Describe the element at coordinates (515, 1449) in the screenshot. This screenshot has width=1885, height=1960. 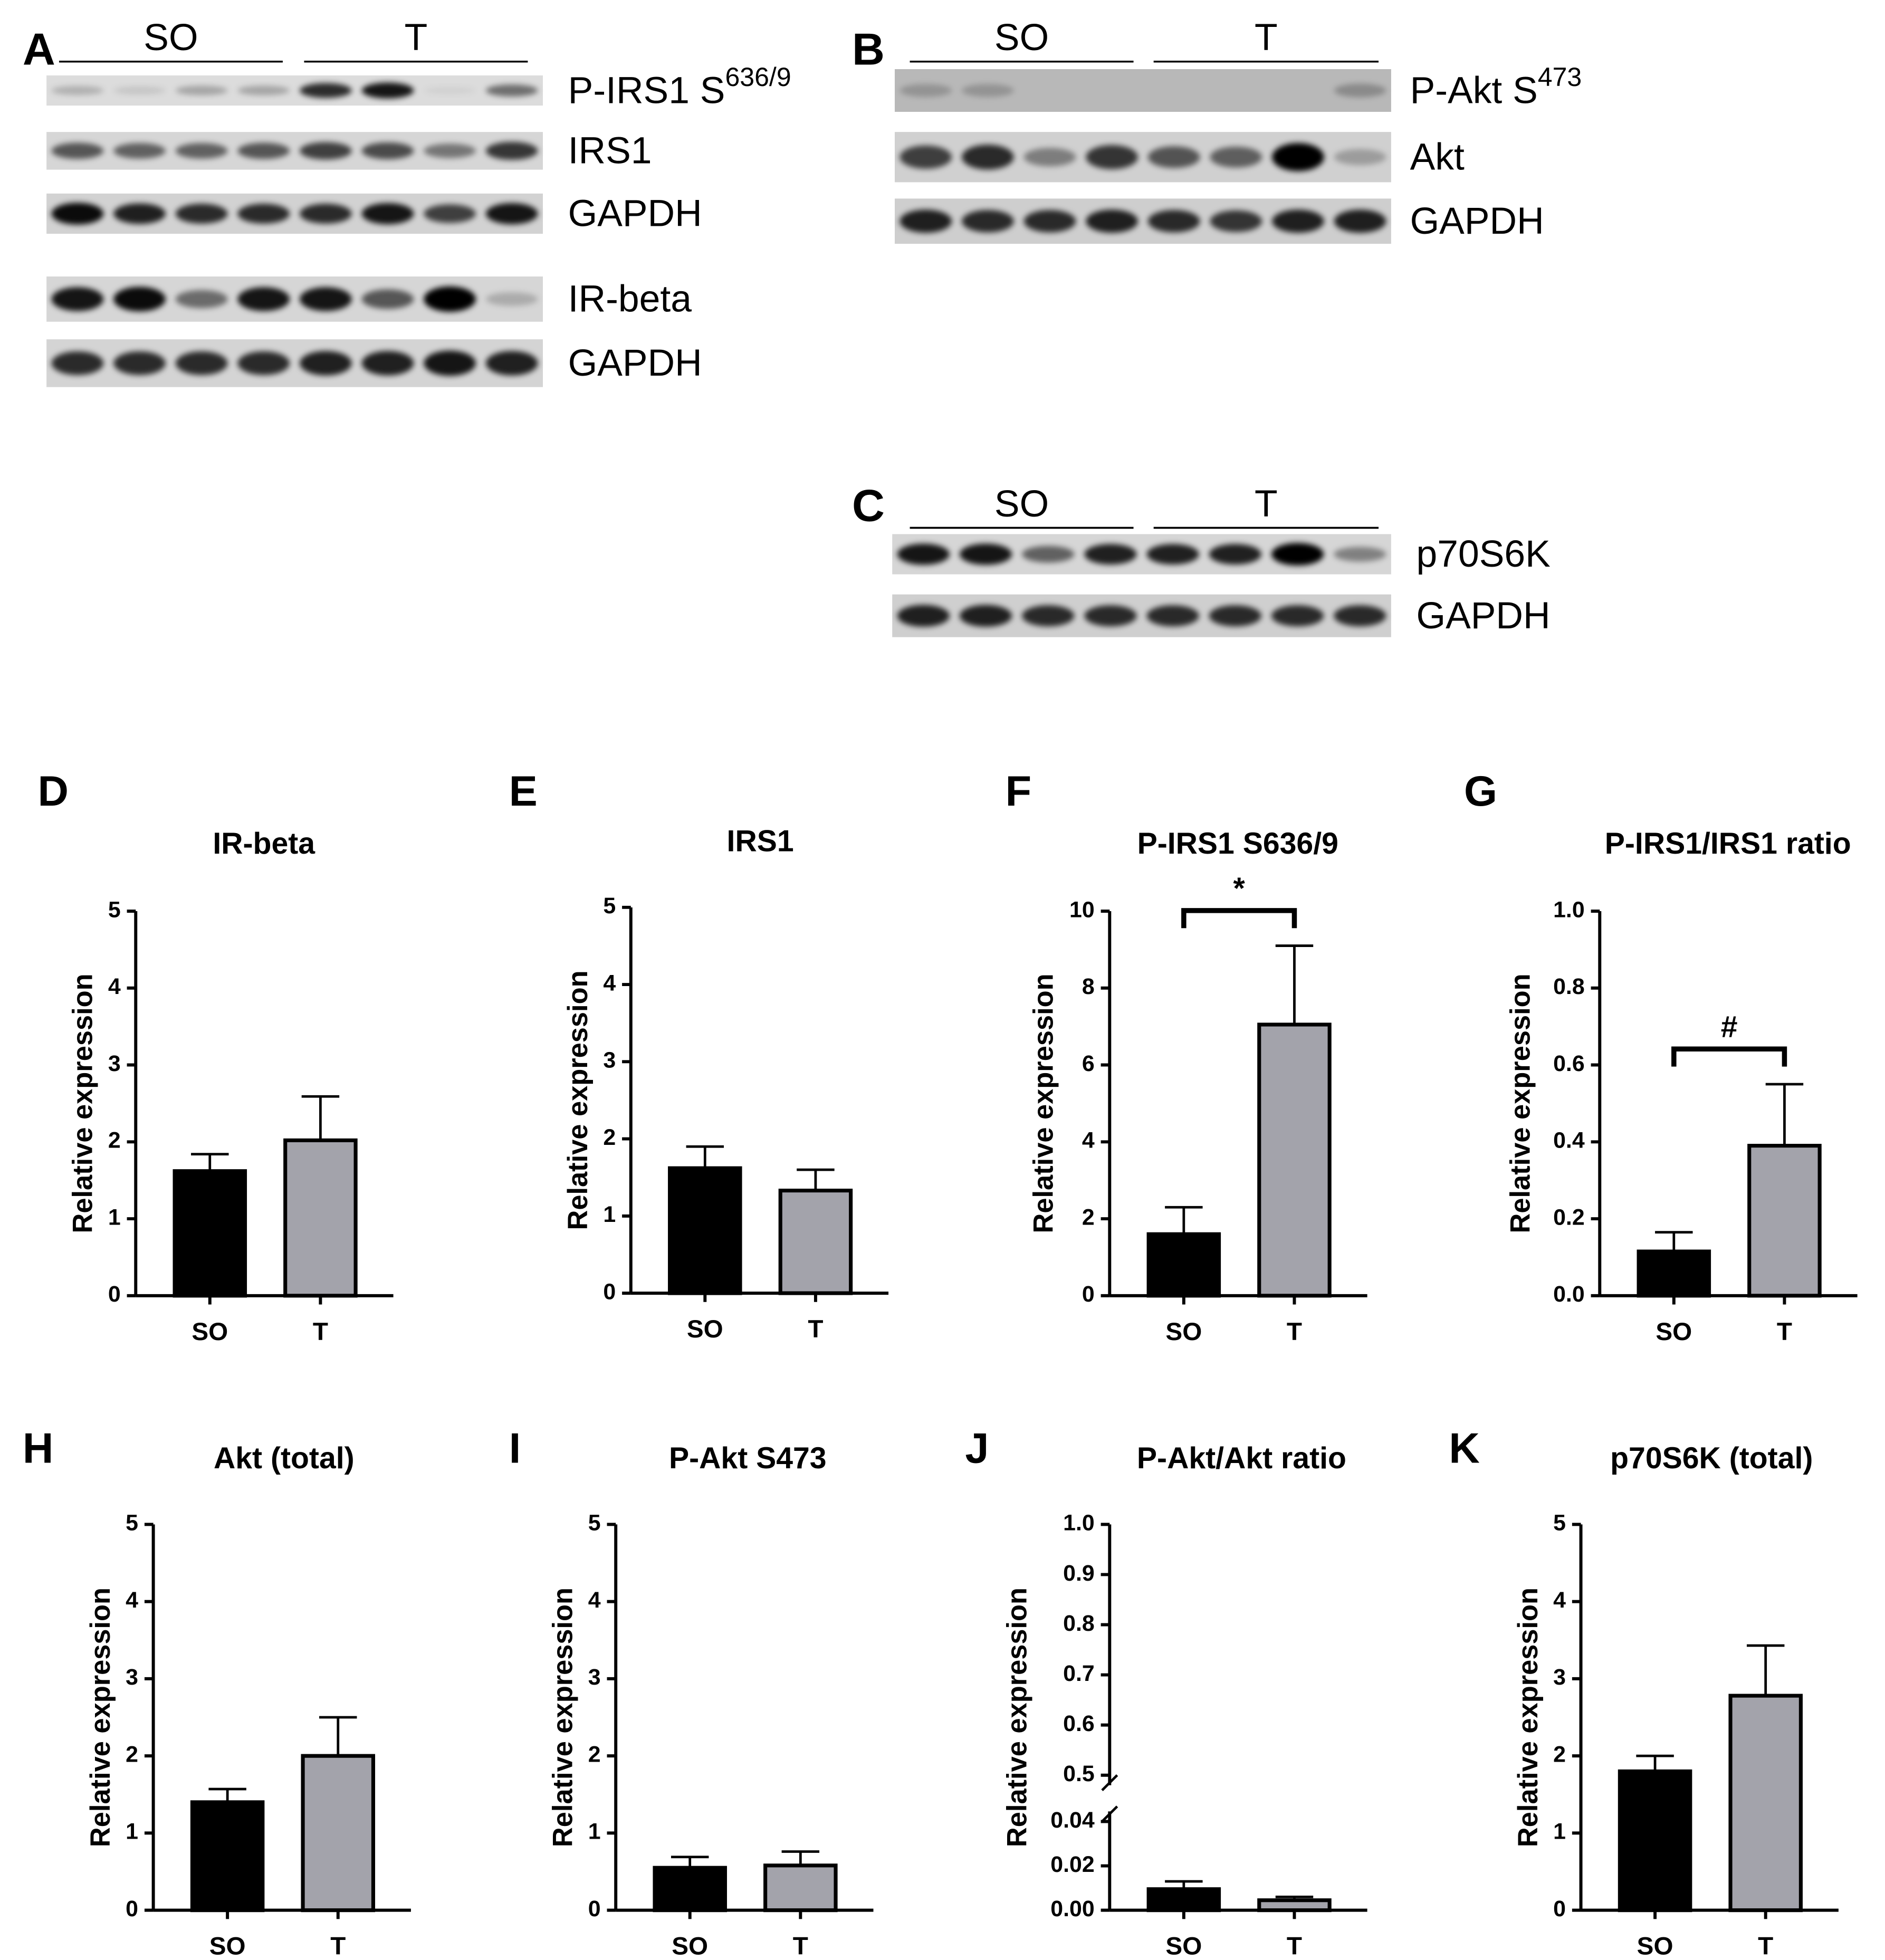
I see `panel-letter: I` at that location.